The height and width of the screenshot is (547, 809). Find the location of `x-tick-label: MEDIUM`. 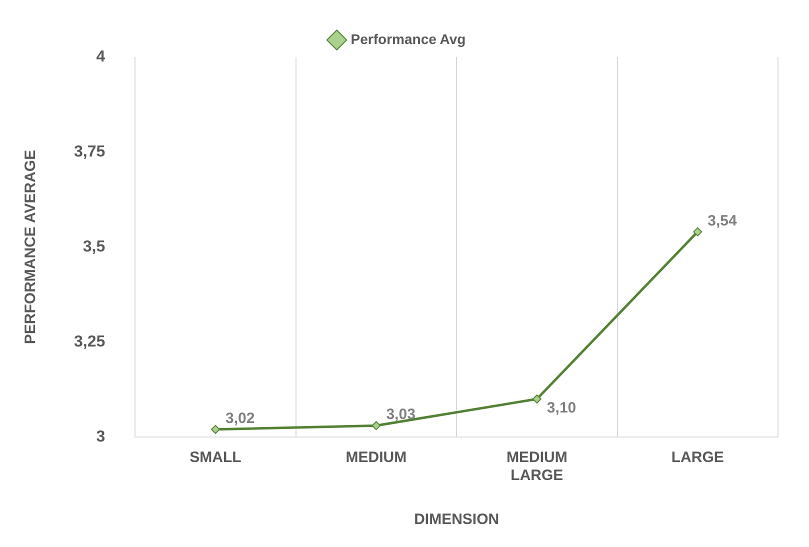

x-tick-label: MEDIUM is located at coordinates (376, 457).